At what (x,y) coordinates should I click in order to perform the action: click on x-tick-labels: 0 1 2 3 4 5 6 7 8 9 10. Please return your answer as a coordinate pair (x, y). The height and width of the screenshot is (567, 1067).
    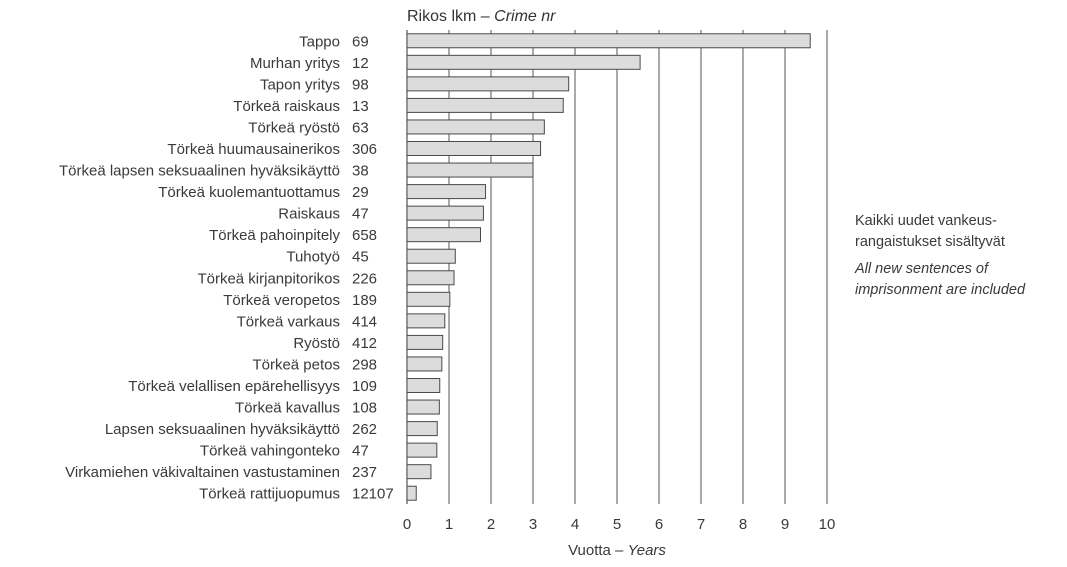
    Looking at the image, I should click on (619, 524).